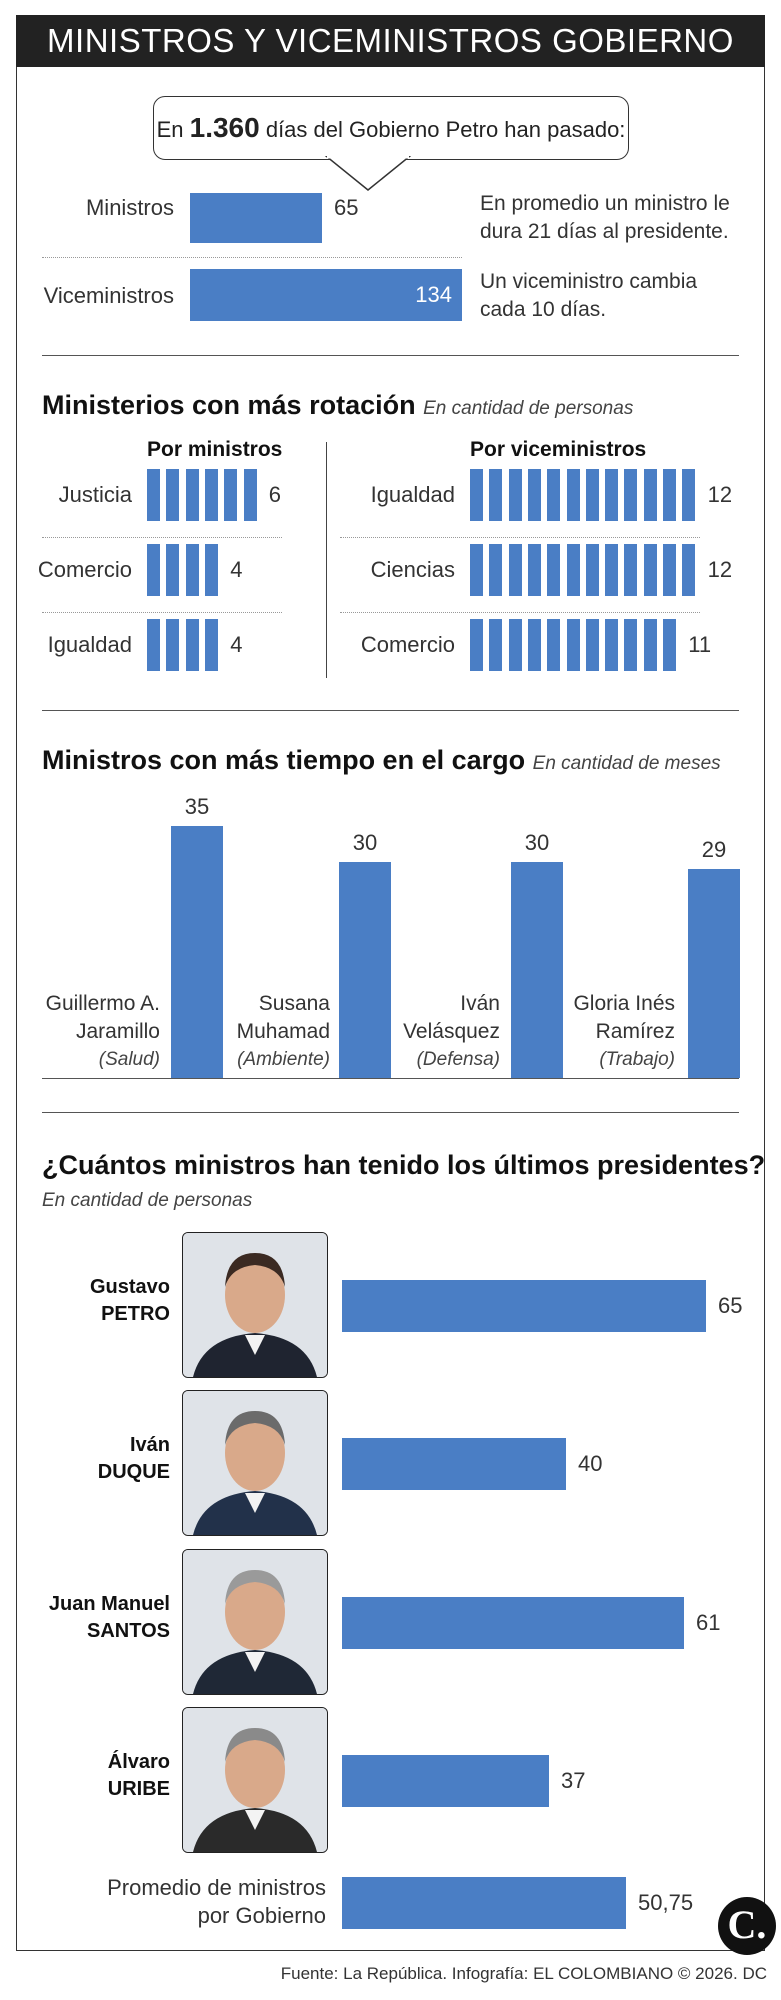 The image size is (781, 2000). I want to click on tenure-name-line2: Velásquez, so click(451, 1031).